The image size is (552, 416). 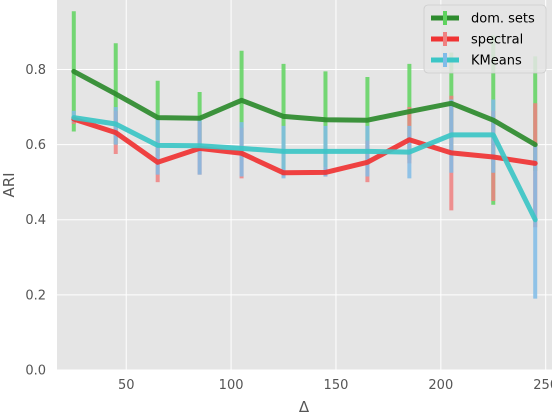 What do you see at coordinates (497, 40) in the screenshot?
I see `legend-label: spectral` at bounding box center [497, 40].